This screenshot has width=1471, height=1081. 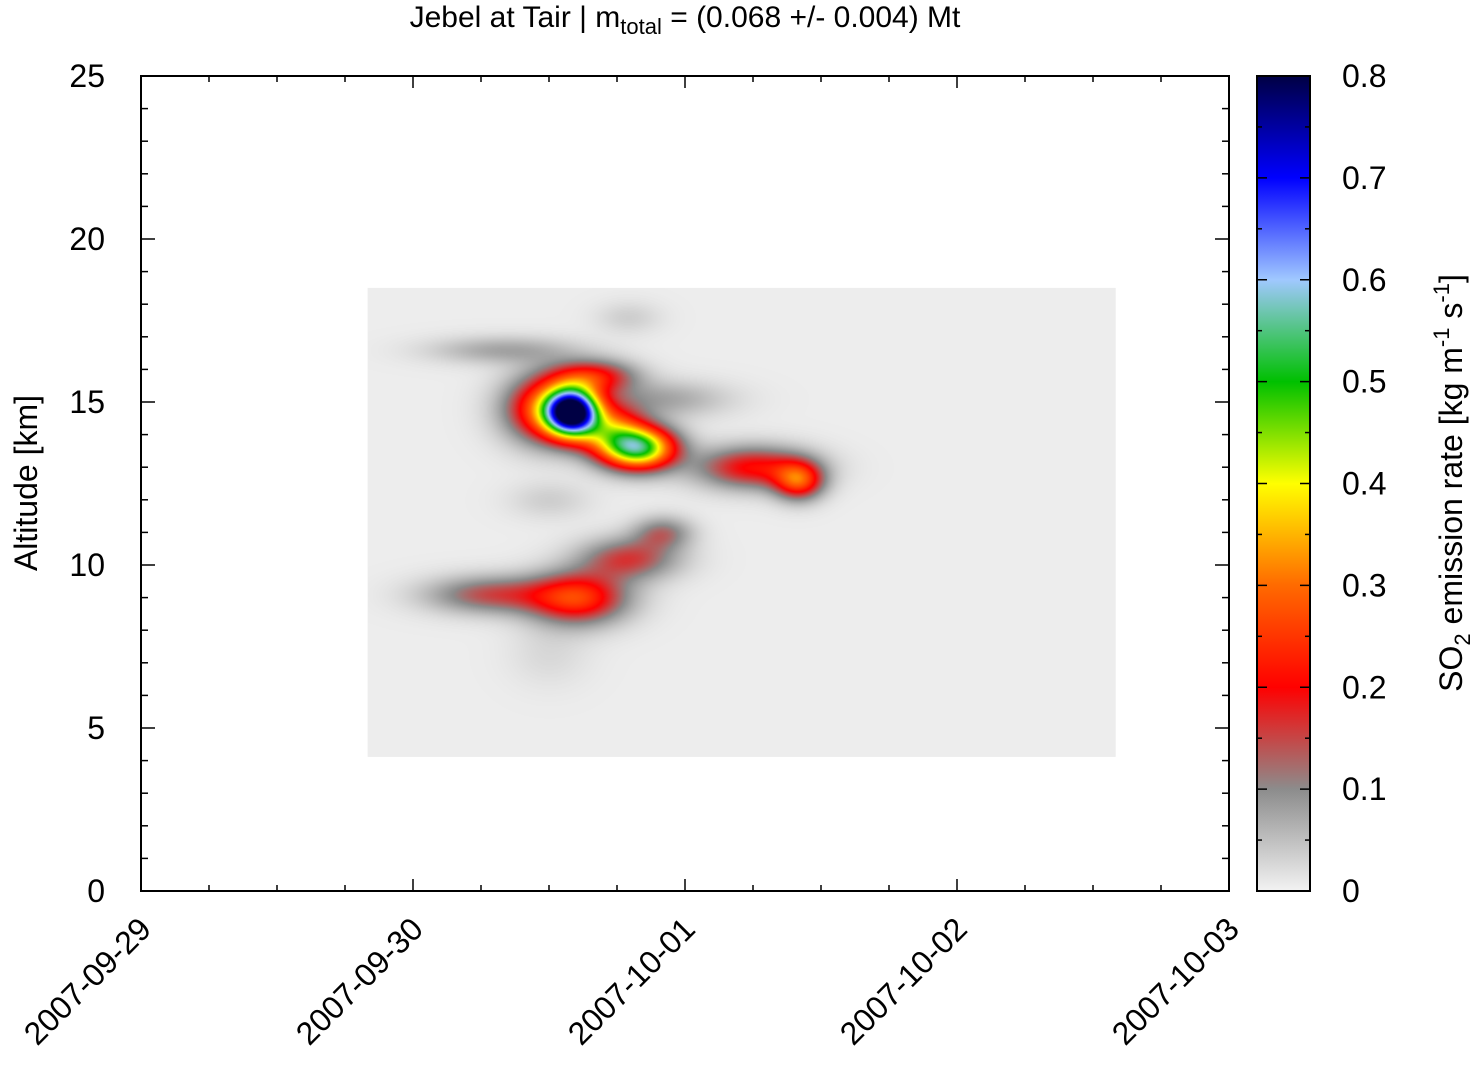 I want to click on y-tick-label: 20, so click(x=87, y=239).